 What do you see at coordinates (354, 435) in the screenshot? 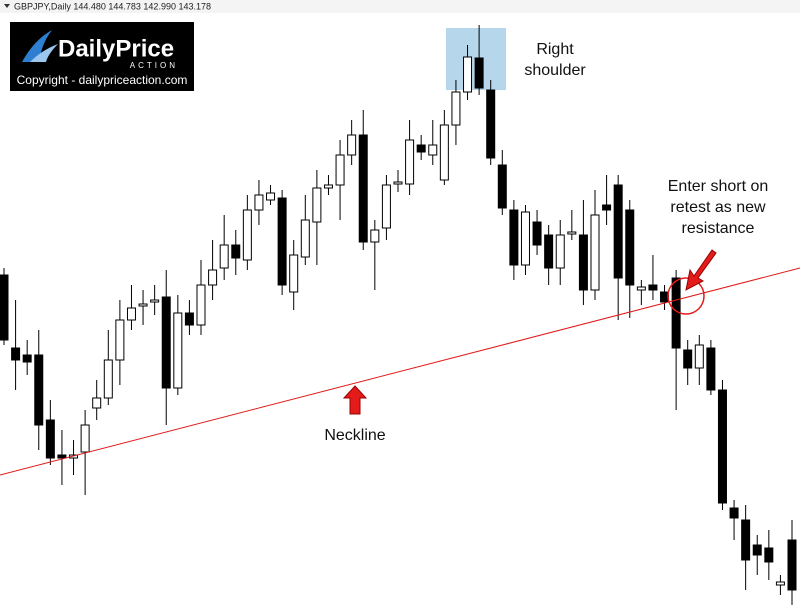
I see `annotation: Neckline` at bounding box center [354, 435].